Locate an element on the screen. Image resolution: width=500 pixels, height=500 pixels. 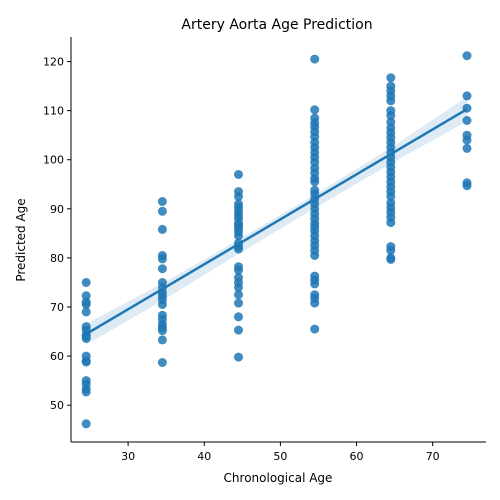
chart-title: Artery Aorta Age Prediction is located at coordinates (276, 25).